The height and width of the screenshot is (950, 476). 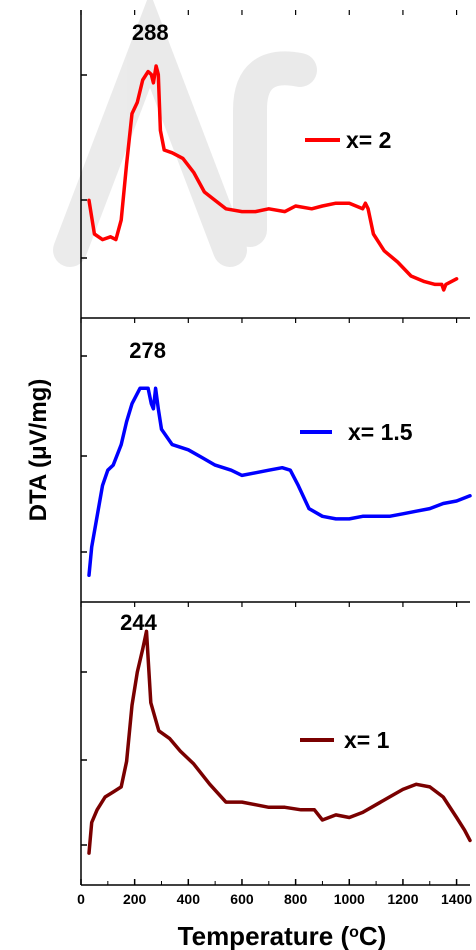 I want to click on x-tick-label-1400: 1400, so click(x=456, y=899).